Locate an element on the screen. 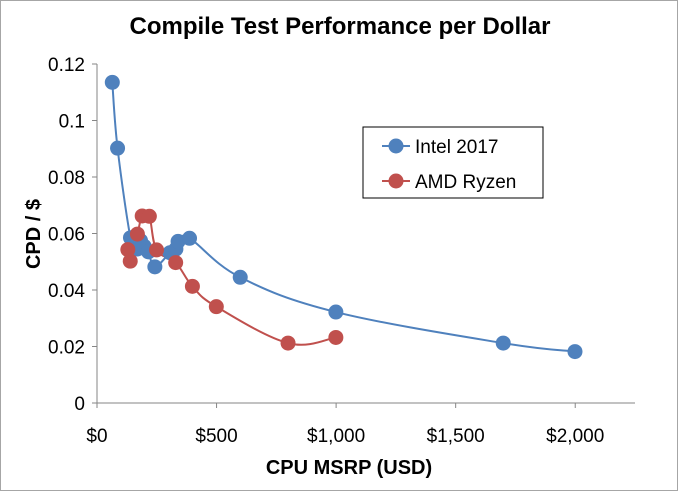 The image size is (678, 492). y-tick-label: 0.12 is located at coordinates (66, 65).